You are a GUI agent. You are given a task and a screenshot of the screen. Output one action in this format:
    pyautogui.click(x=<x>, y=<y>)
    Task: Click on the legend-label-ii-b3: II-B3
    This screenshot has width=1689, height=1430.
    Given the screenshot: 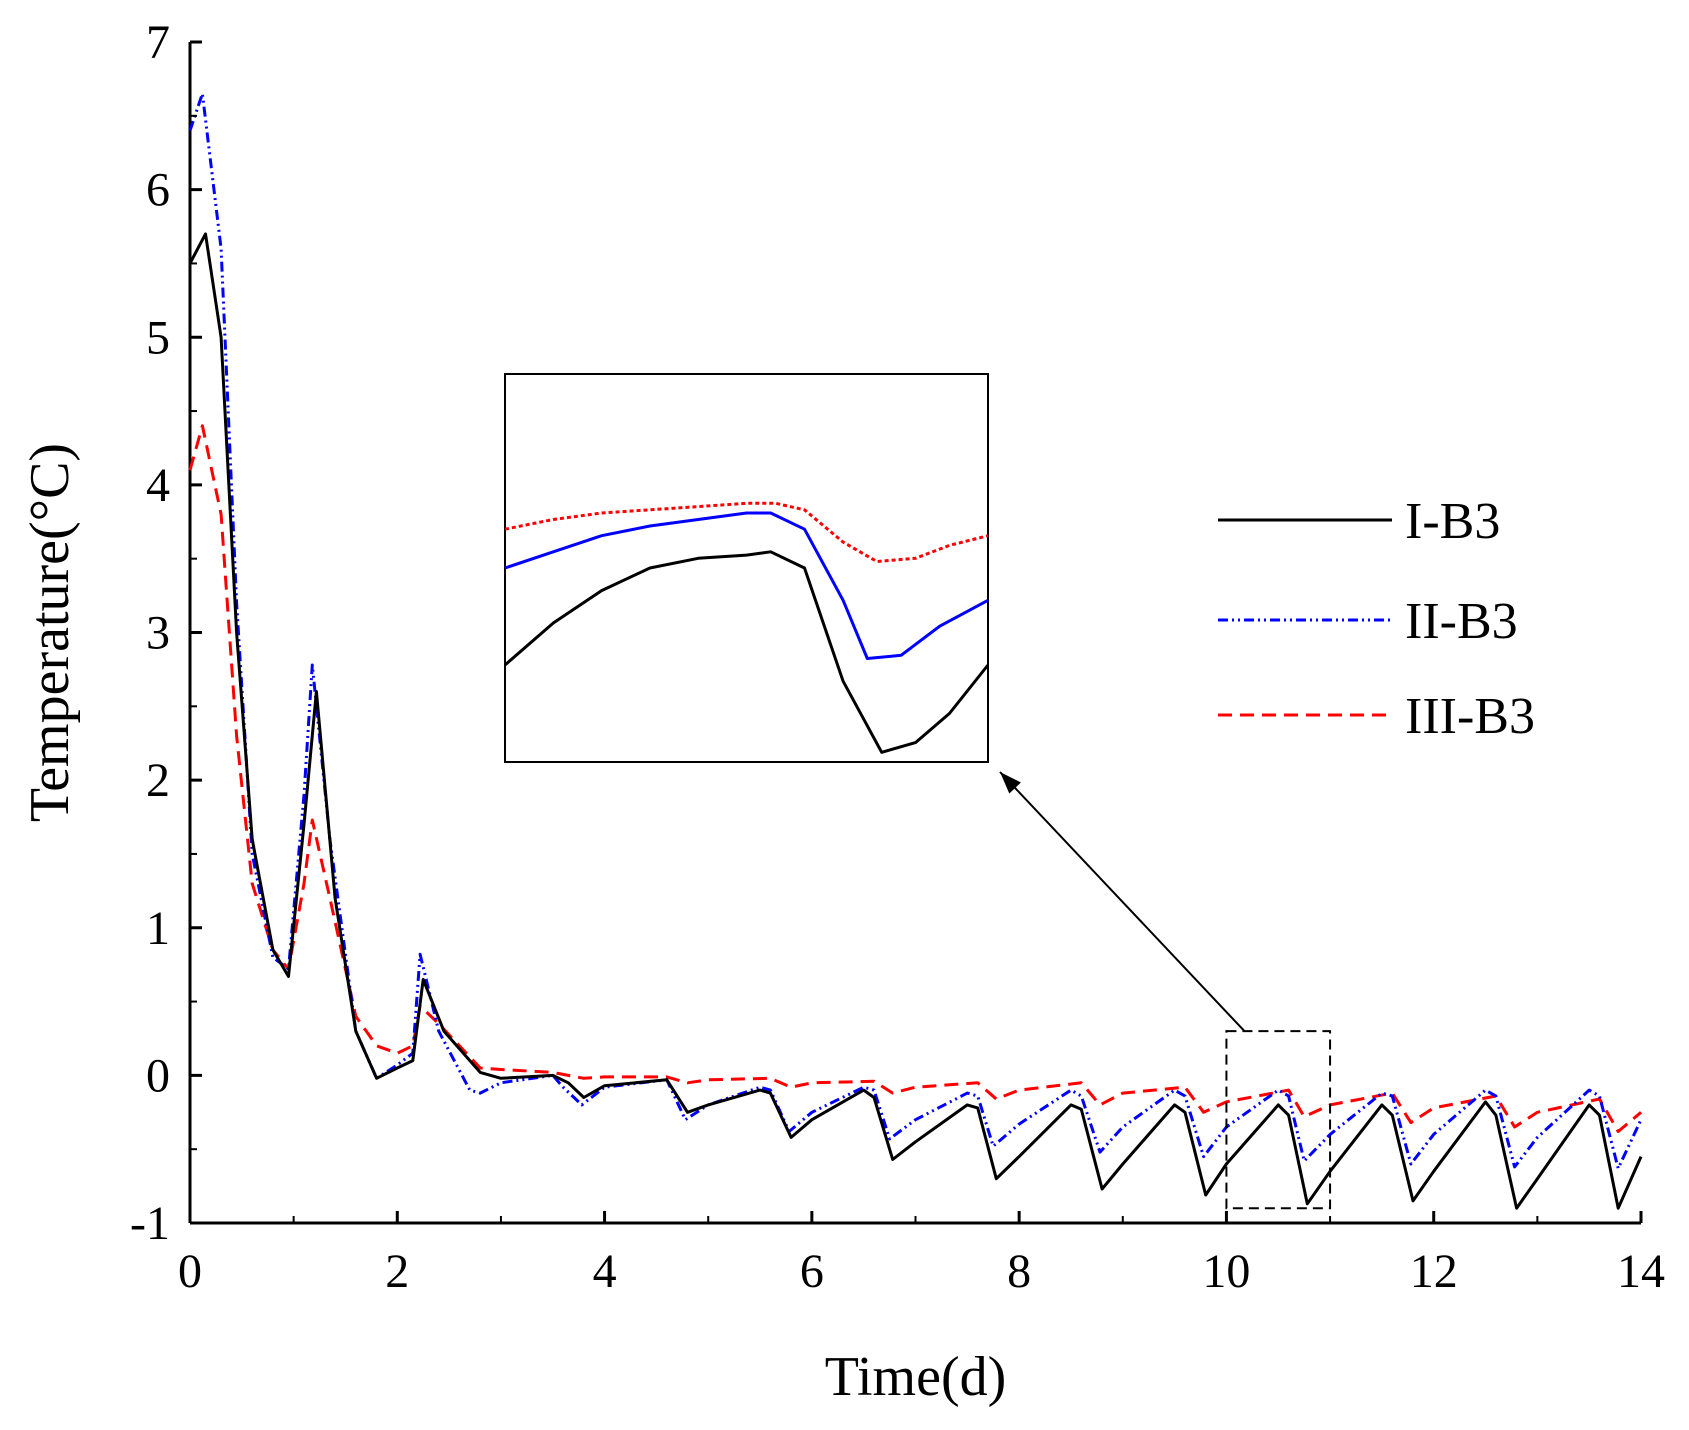 What is the action you would take?
    pyautogui.click(x=1461, y=621)
    